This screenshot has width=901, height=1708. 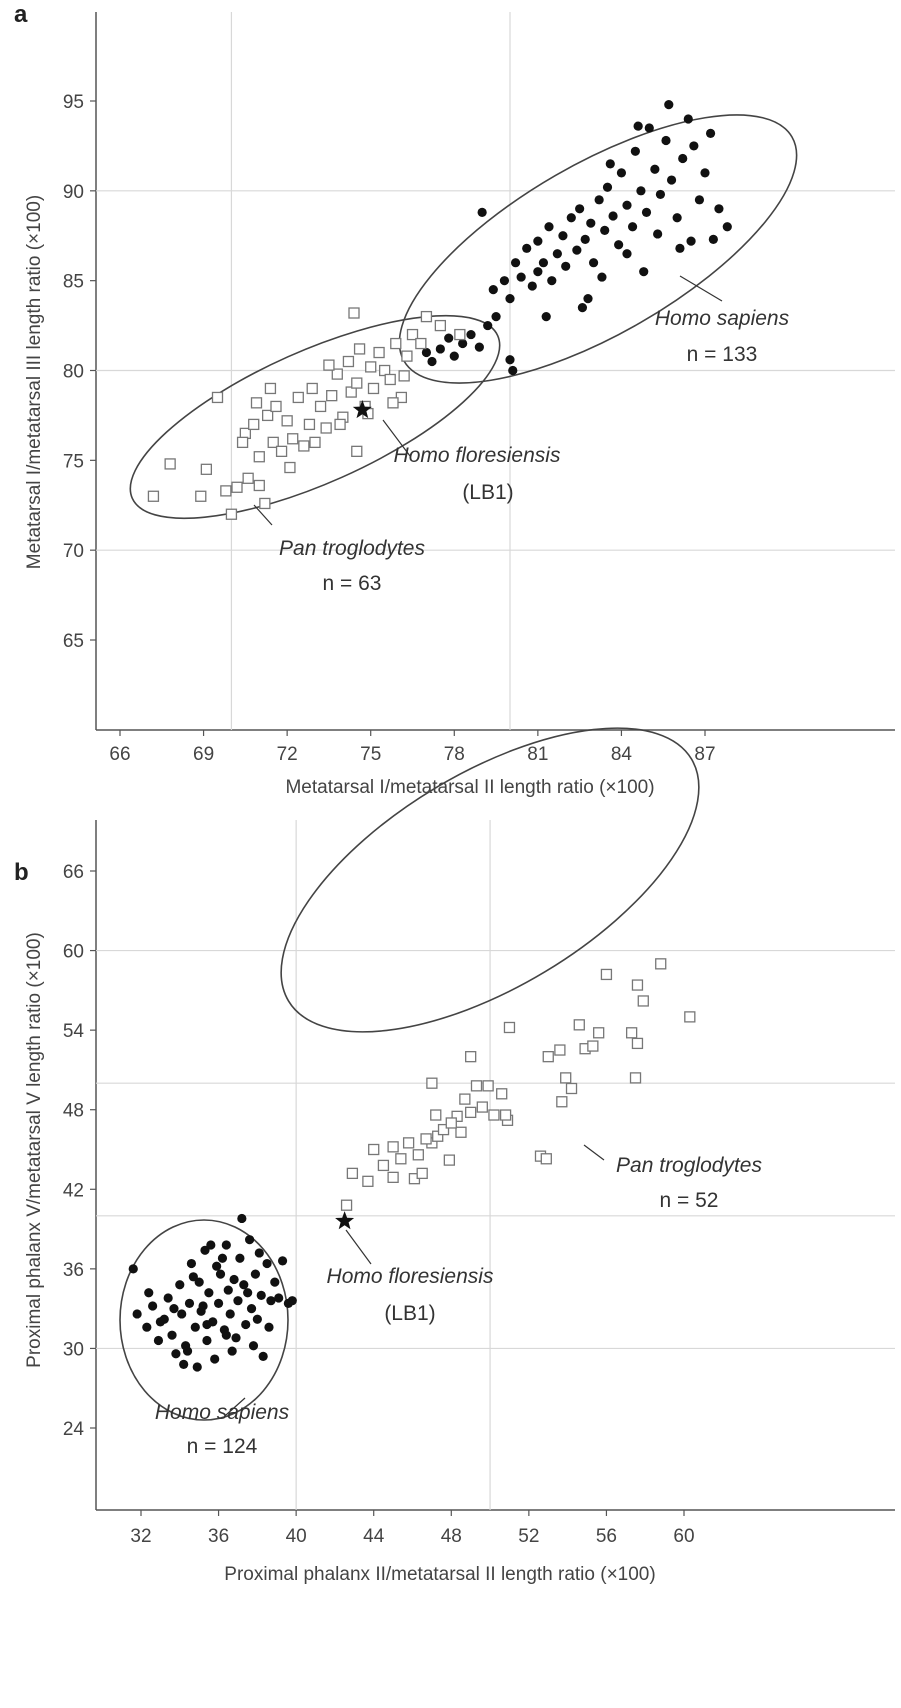 I want to click on pan-troglodytes-leader-b, so click(x=594, y=1152).